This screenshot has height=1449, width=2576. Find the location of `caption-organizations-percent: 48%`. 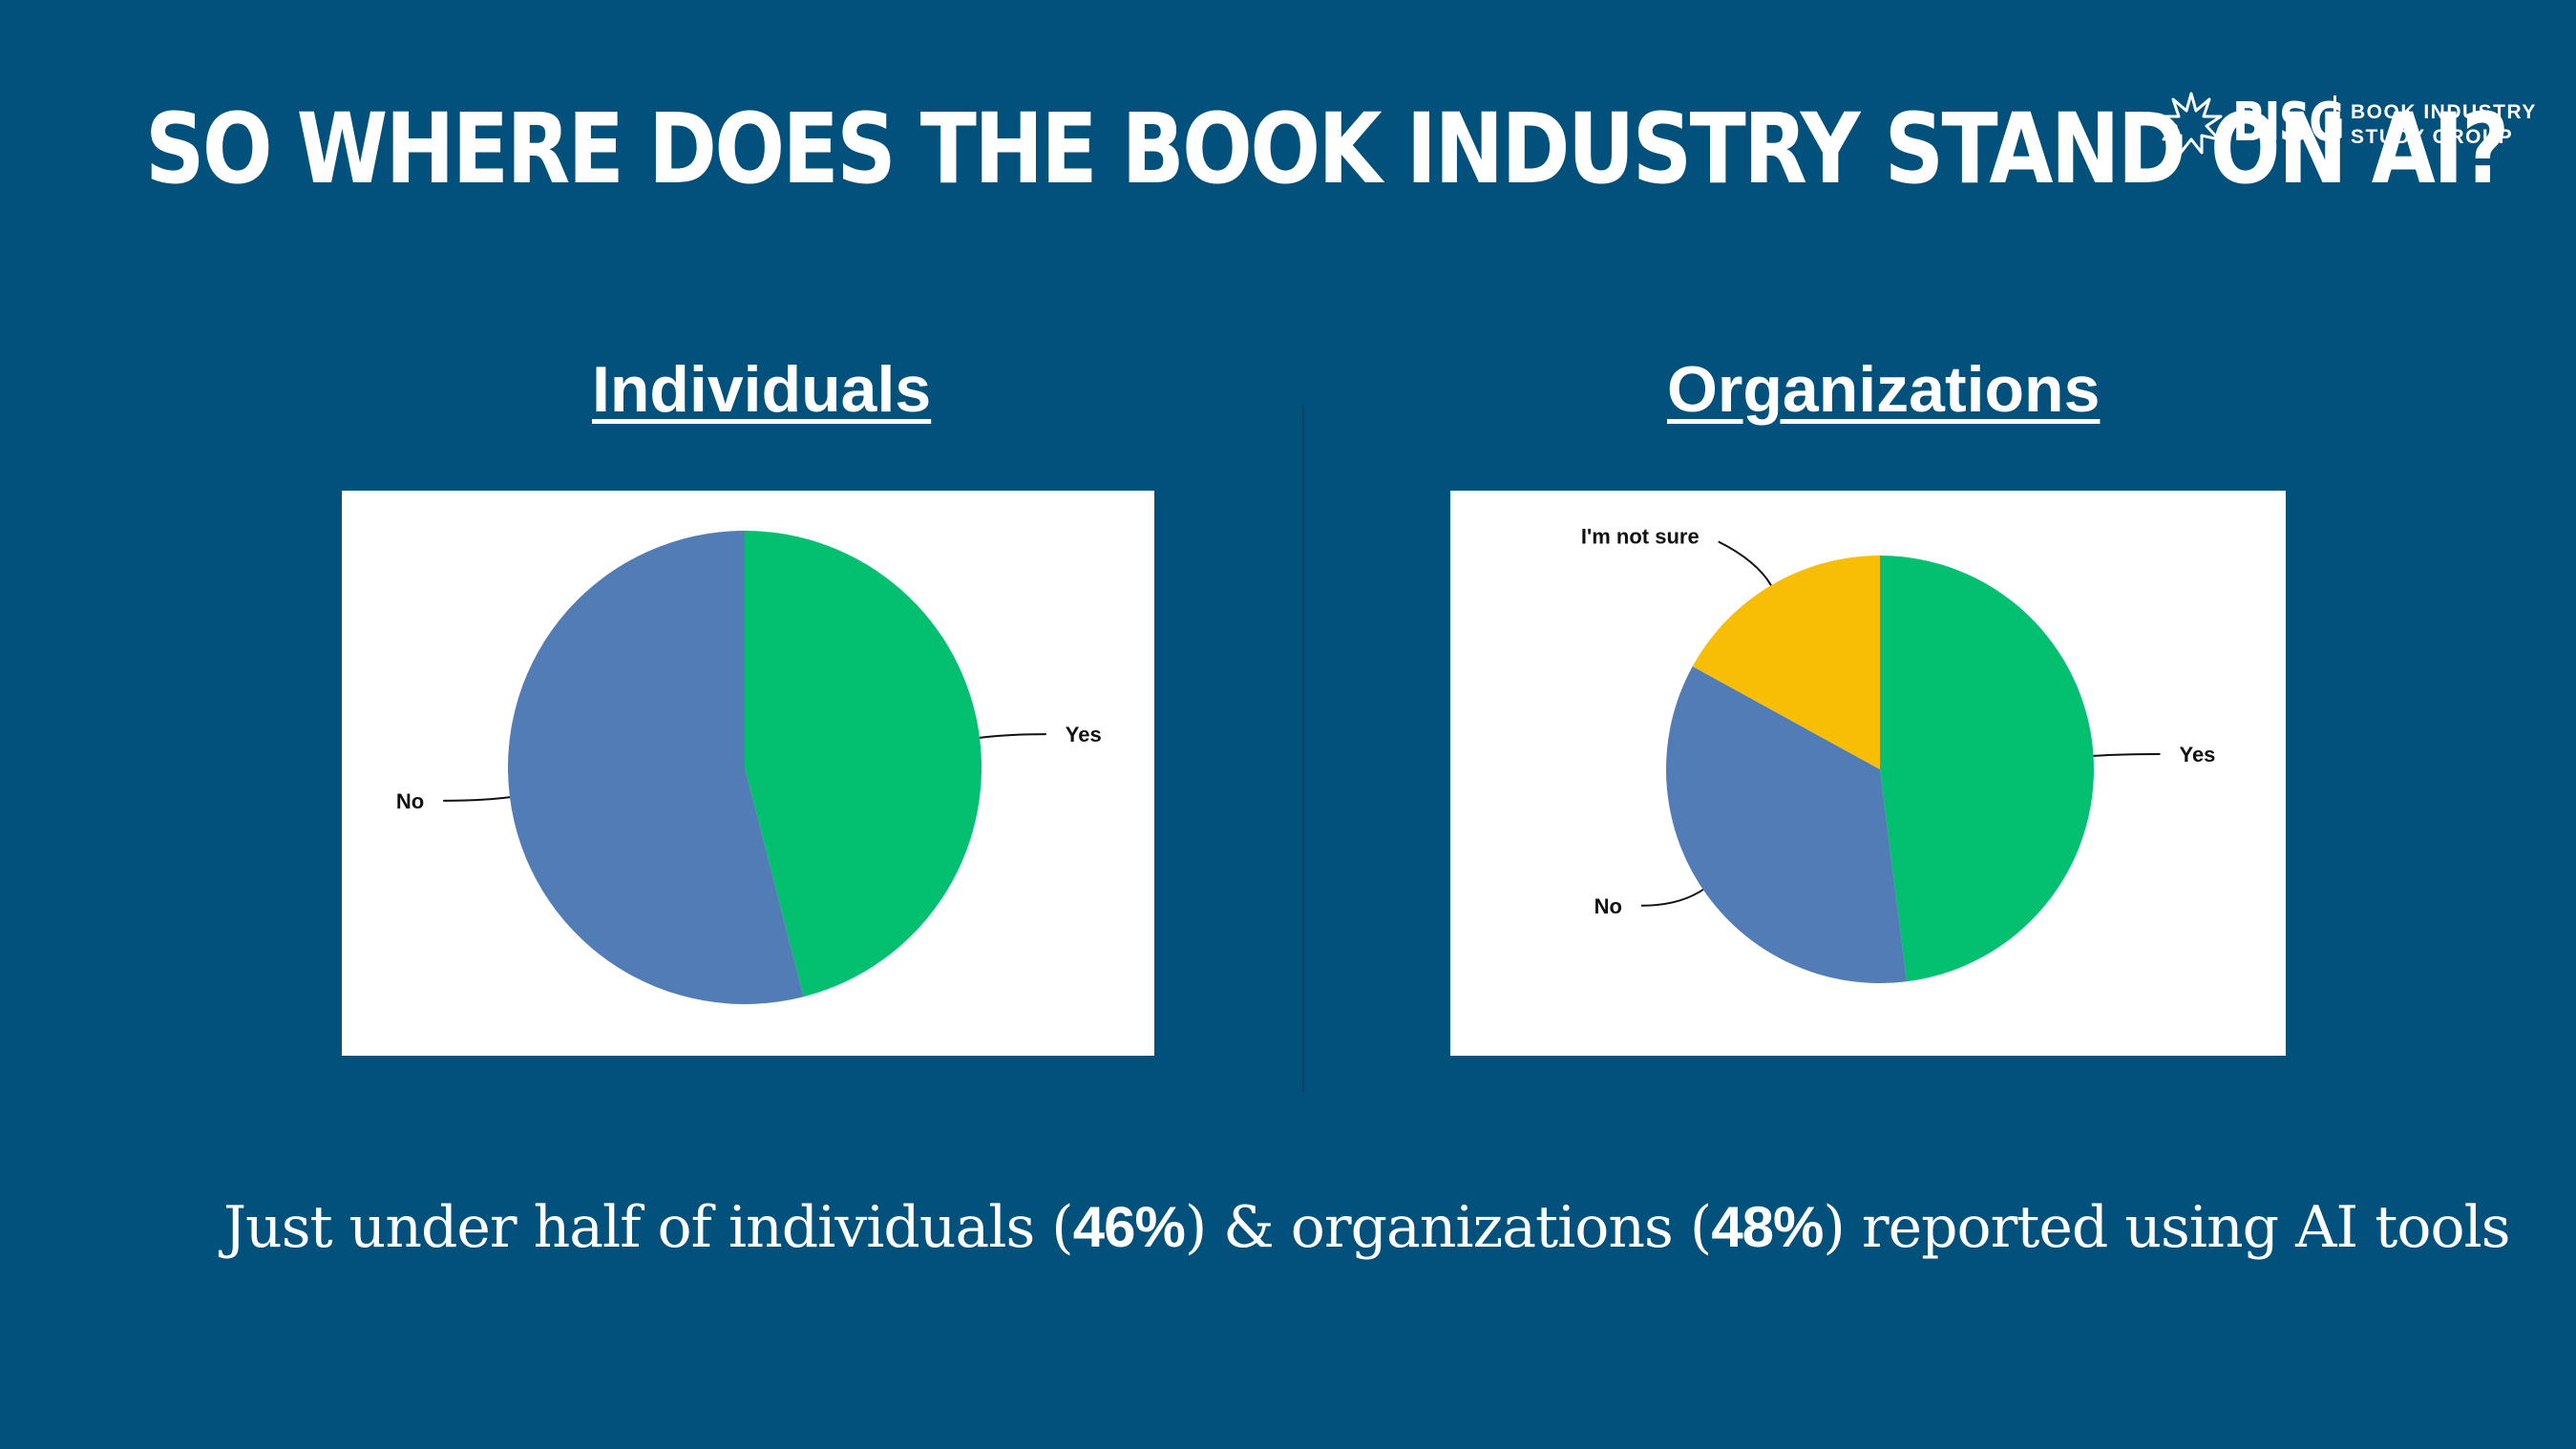

caption-organizations-percent: 48% is located at coordinates (1767, 1227).